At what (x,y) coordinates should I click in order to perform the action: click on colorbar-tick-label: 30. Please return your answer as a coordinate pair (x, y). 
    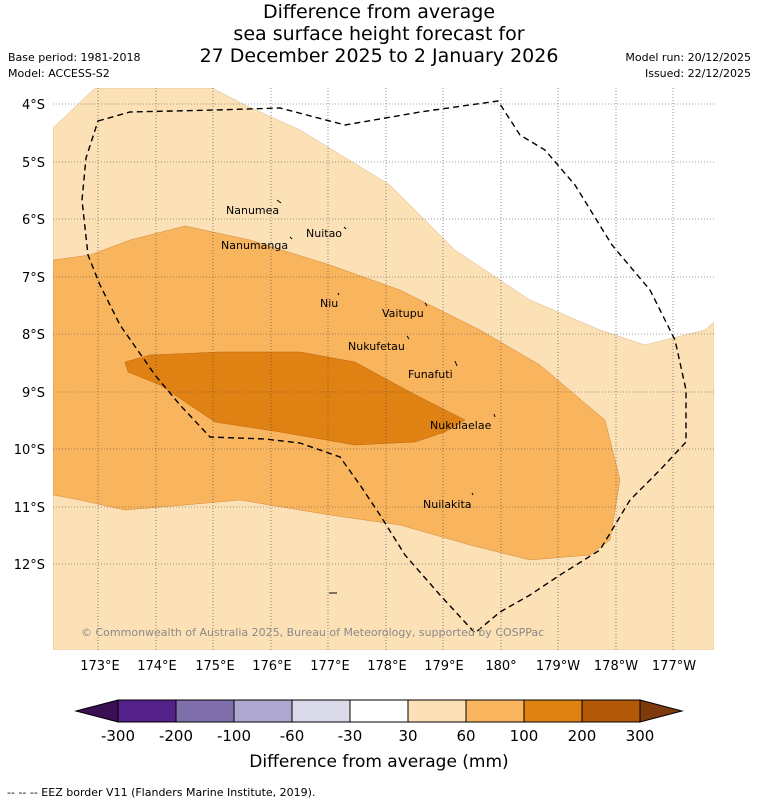
    Looking at the image, I should click on (407, 736).